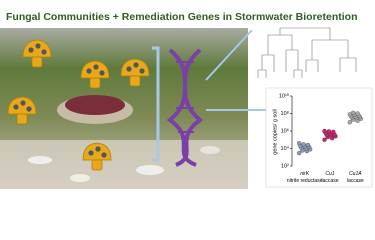 This screenshot has width=375, height=240. Describe the element at coordinates (355, 174) in the screenshot. I see `category-gene: Cu1A` at that location.